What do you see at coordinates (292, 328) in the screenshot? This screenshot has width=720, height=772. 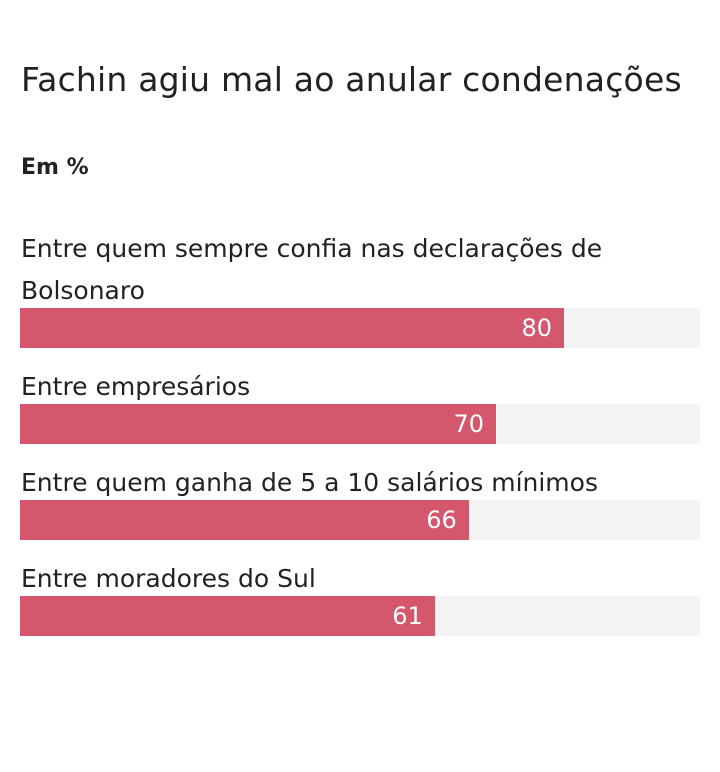 I see `bar: 80` at bounding box center [292, 328].